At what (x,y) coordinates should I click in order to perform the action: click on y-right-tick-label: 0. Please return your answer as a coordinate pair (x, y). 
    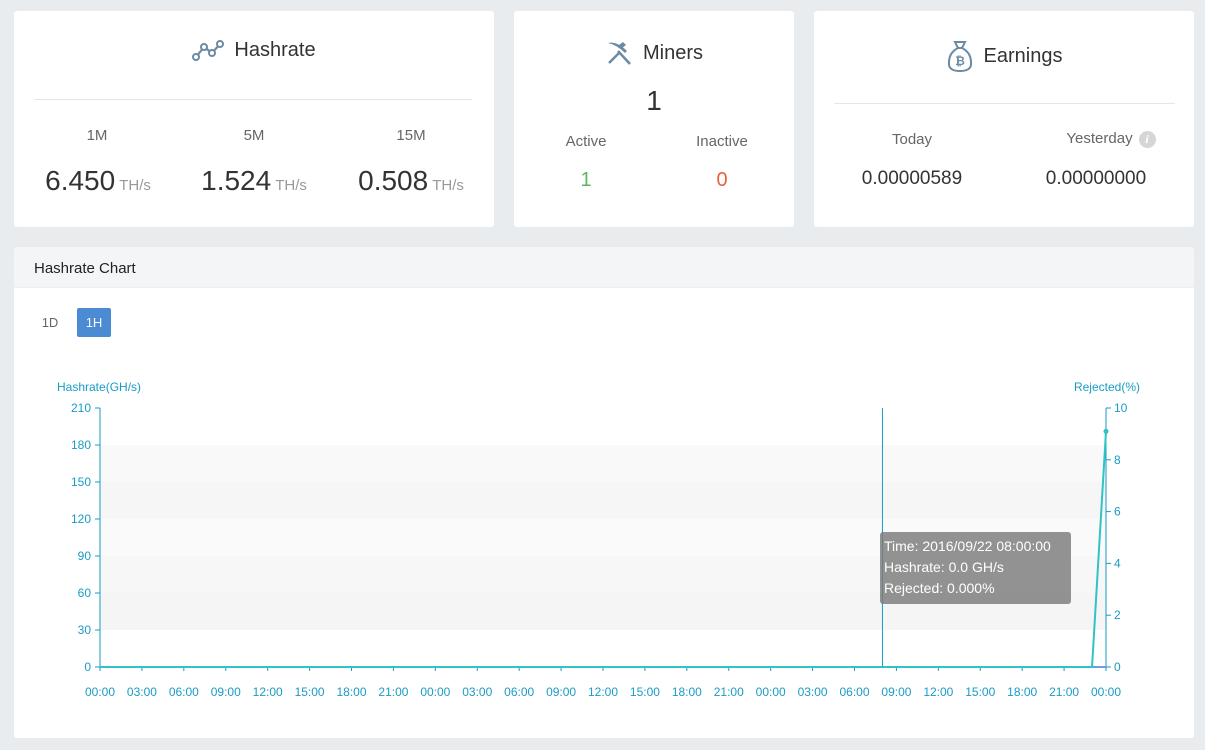
    Looking at the image, I should click on (1117, 667).